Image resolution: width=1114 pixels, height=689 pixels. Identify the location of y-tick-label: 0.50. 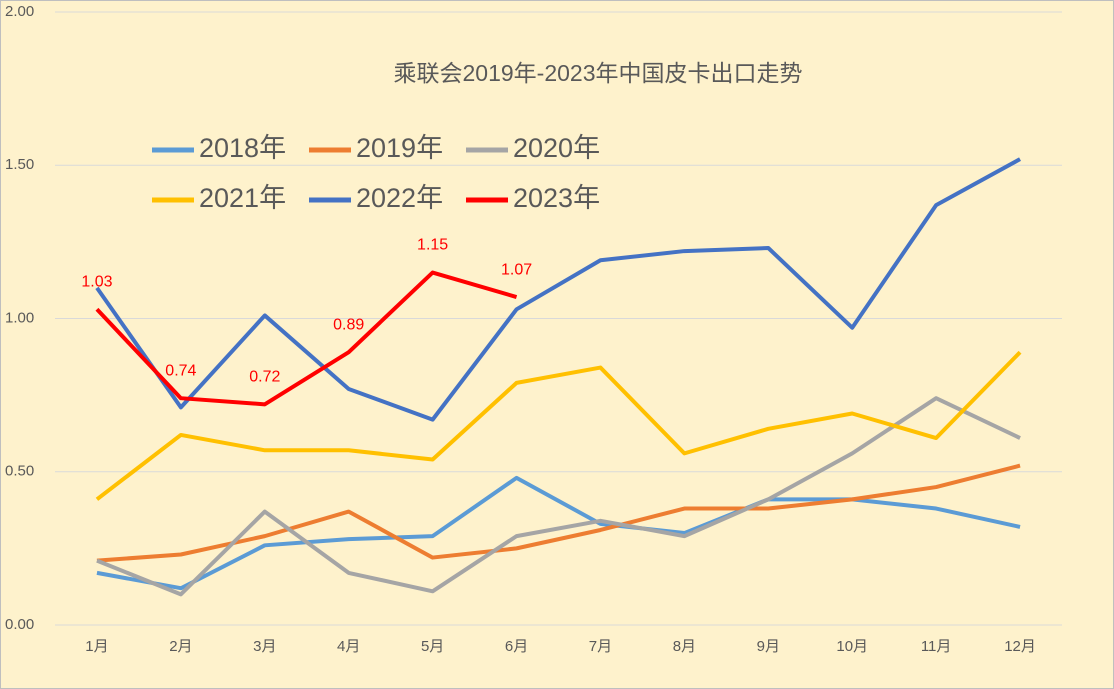
(19, 471).